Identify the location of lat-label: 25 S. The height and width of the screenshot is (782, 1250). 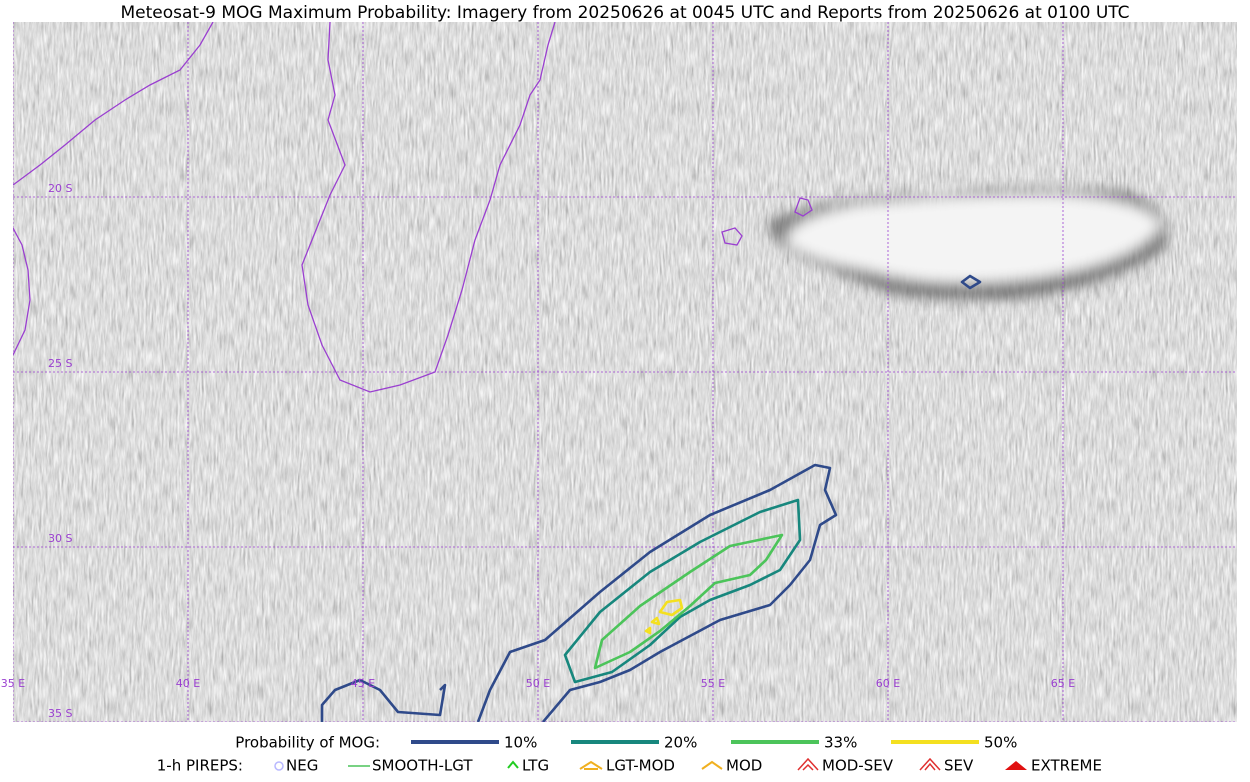
(60, 363).